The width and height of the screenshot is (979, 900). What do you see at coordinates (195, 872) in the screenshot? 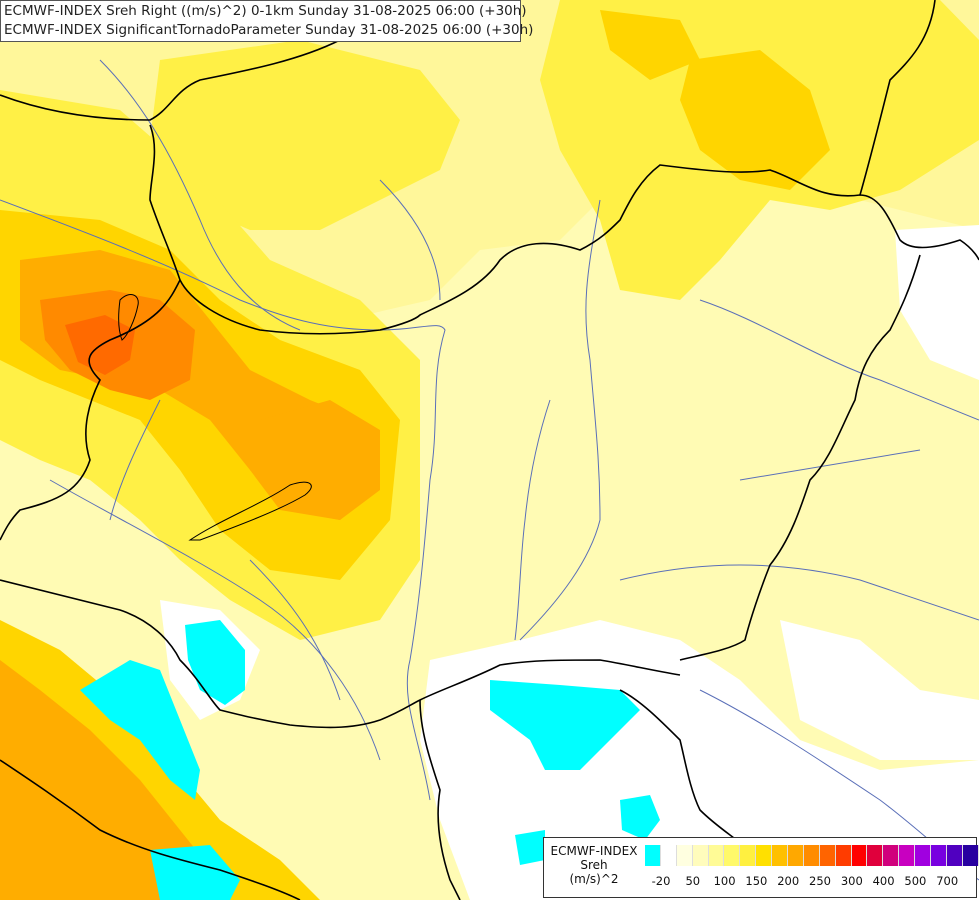
I see `field-cyan-sw3` at bounding box center [195, 872].